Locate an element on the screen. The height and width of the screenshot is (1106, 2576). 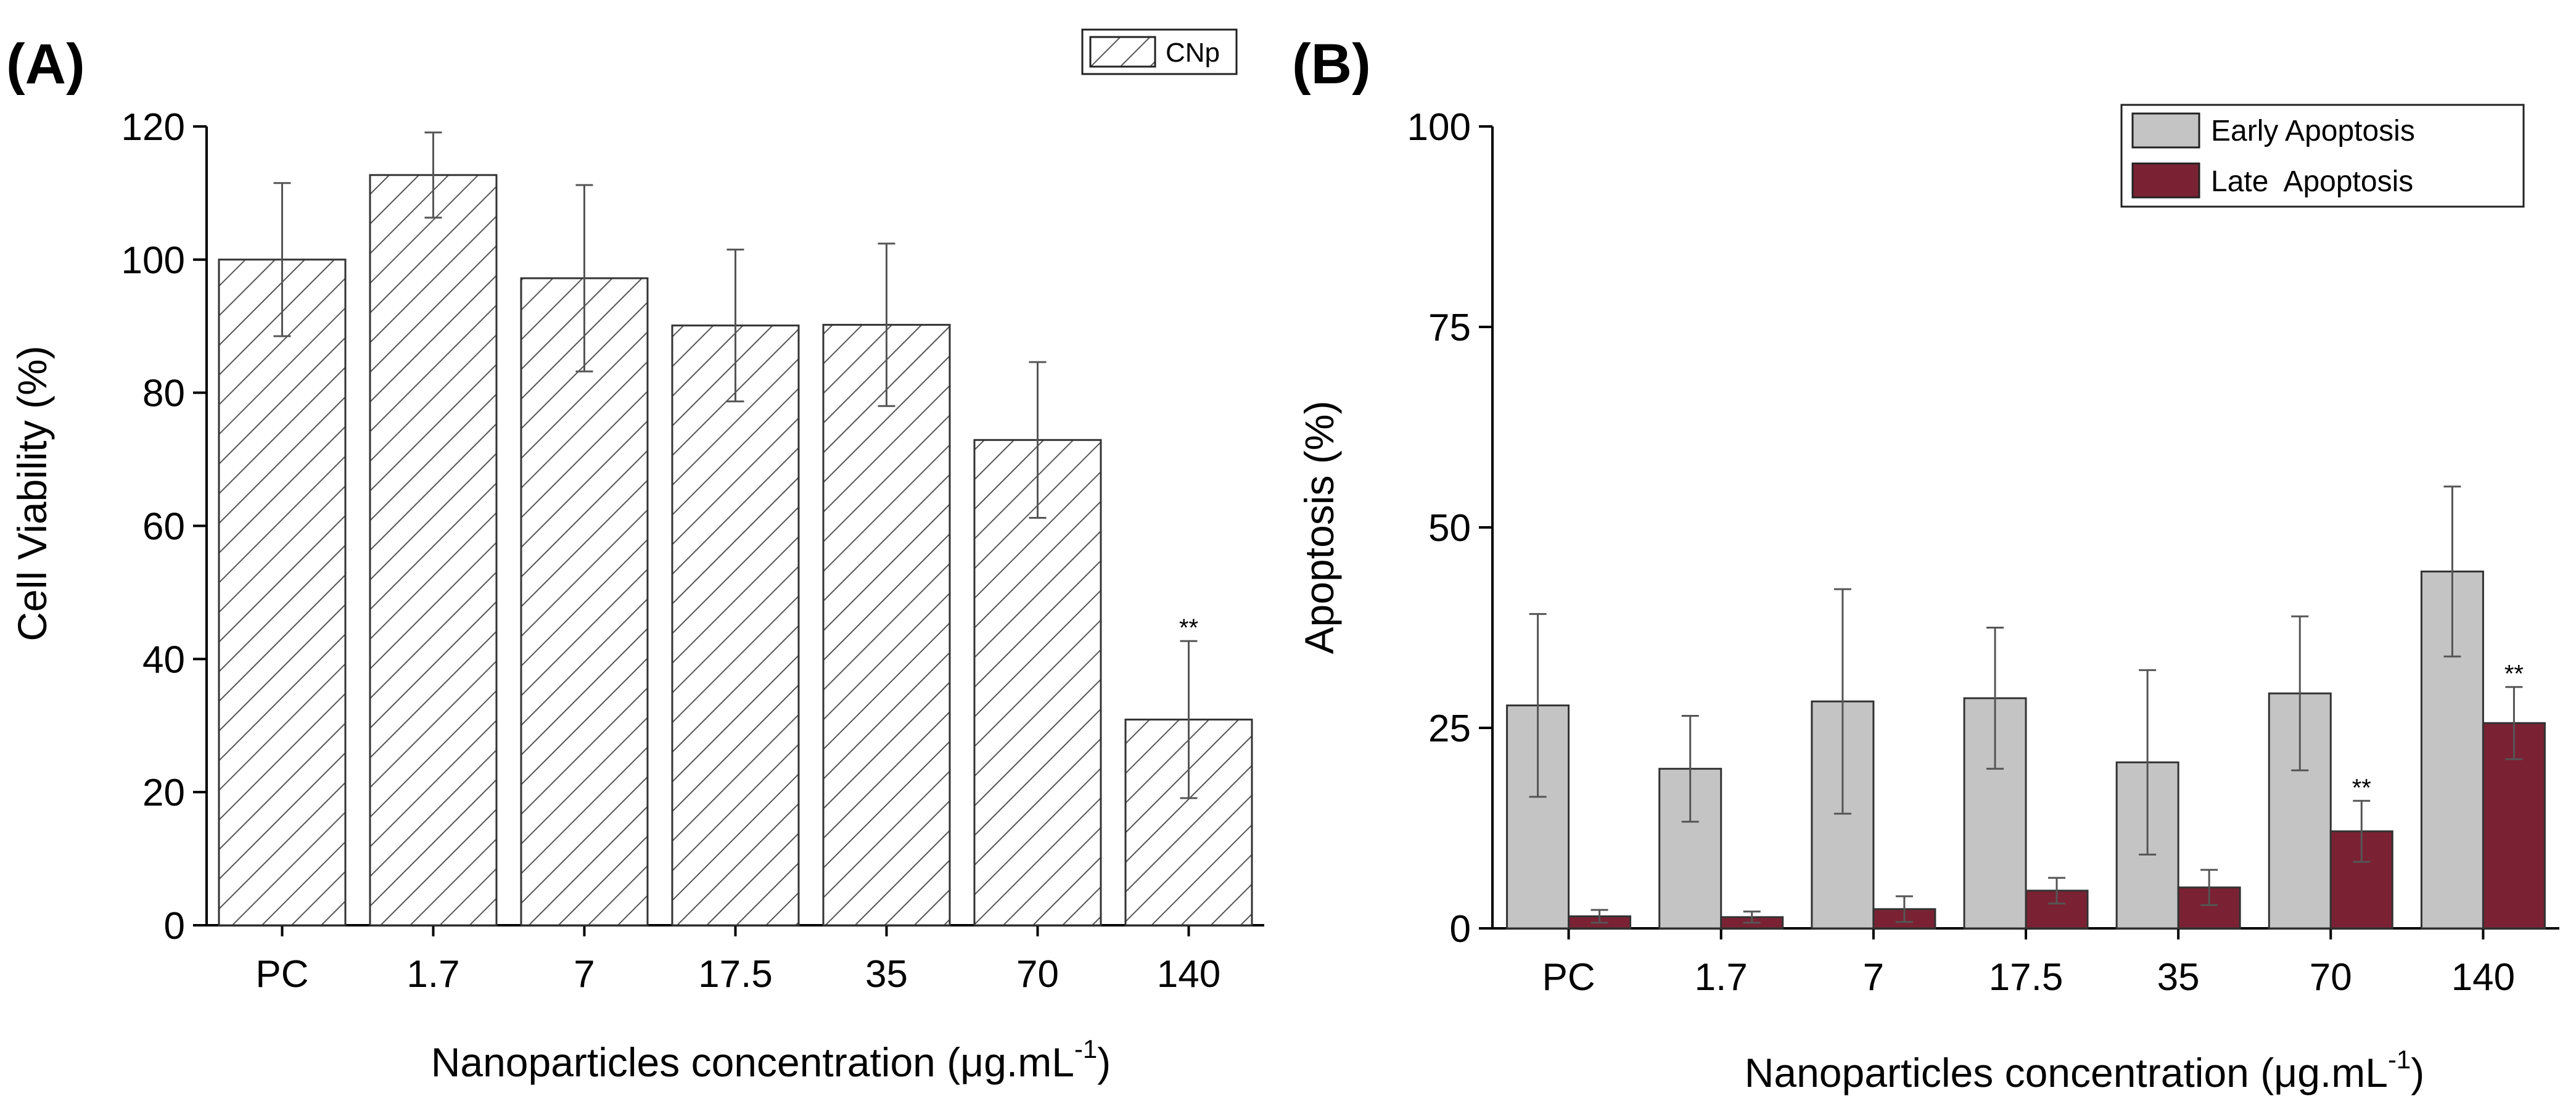
panel-b-y-tick-label: 50 is located at coordinates (1449, 528).